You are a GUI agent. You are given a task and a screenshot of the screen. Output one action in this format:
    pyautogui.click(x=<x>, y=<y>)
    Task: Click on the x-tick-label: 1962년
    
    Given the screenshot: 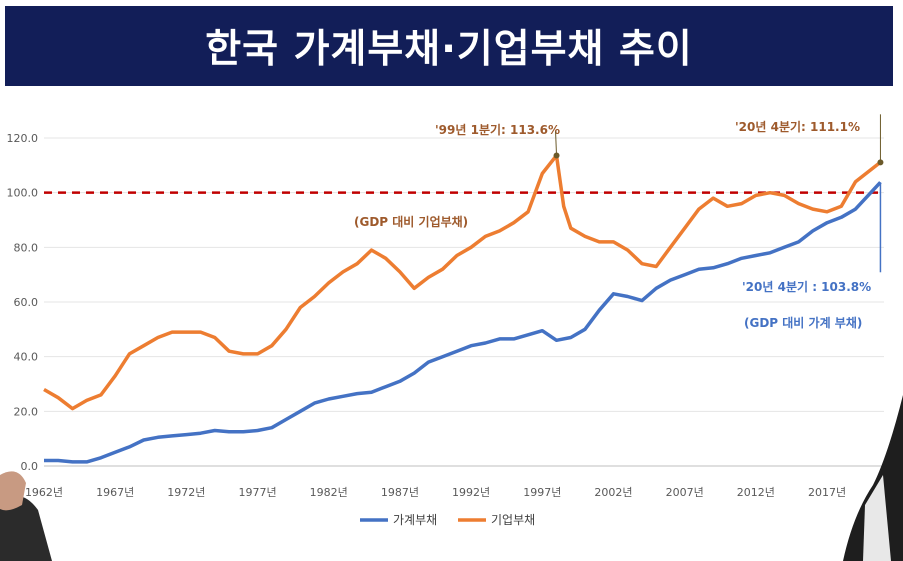 What is the action you would take?
    pyautogui.click(x=44, y=492)
    